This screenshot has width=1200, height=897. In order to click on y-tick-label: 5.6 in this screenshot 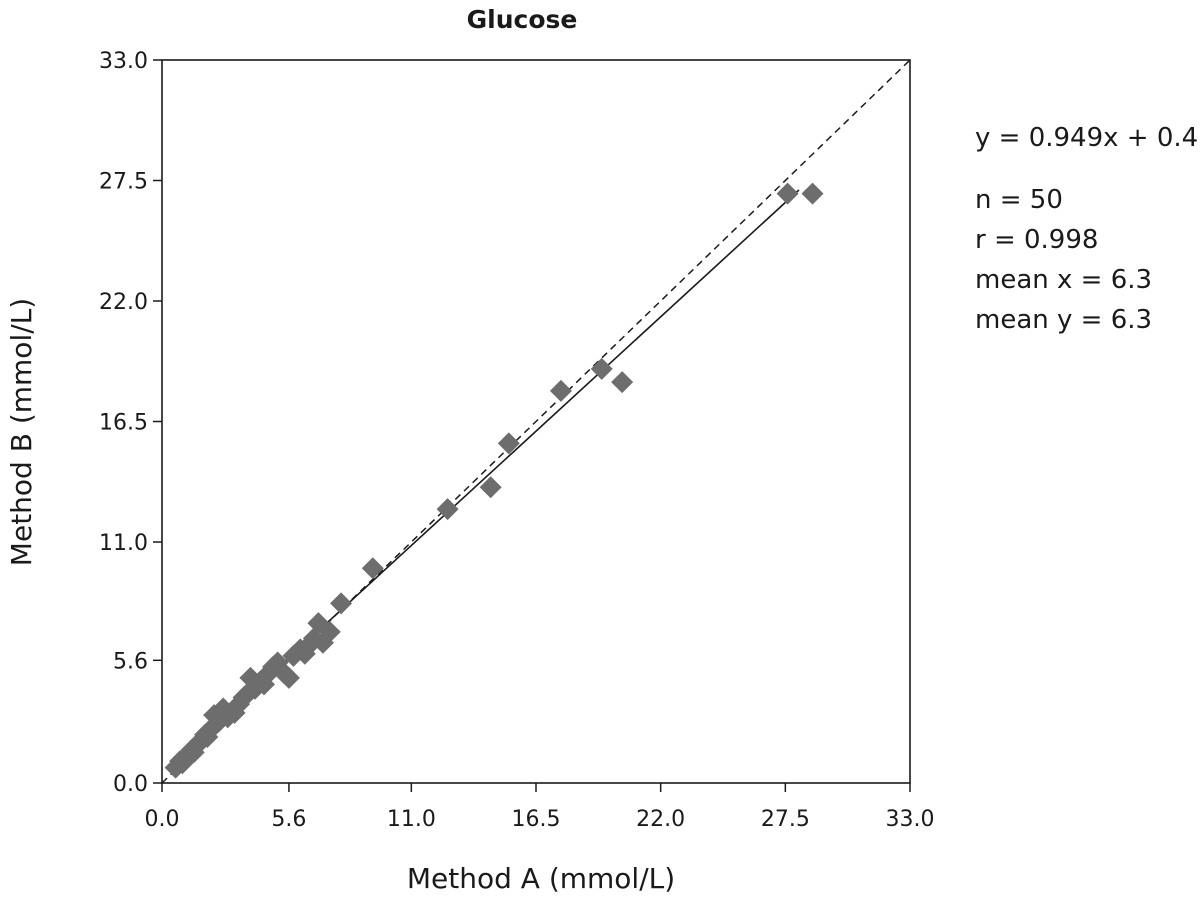, I will do `click(130, 661)`.